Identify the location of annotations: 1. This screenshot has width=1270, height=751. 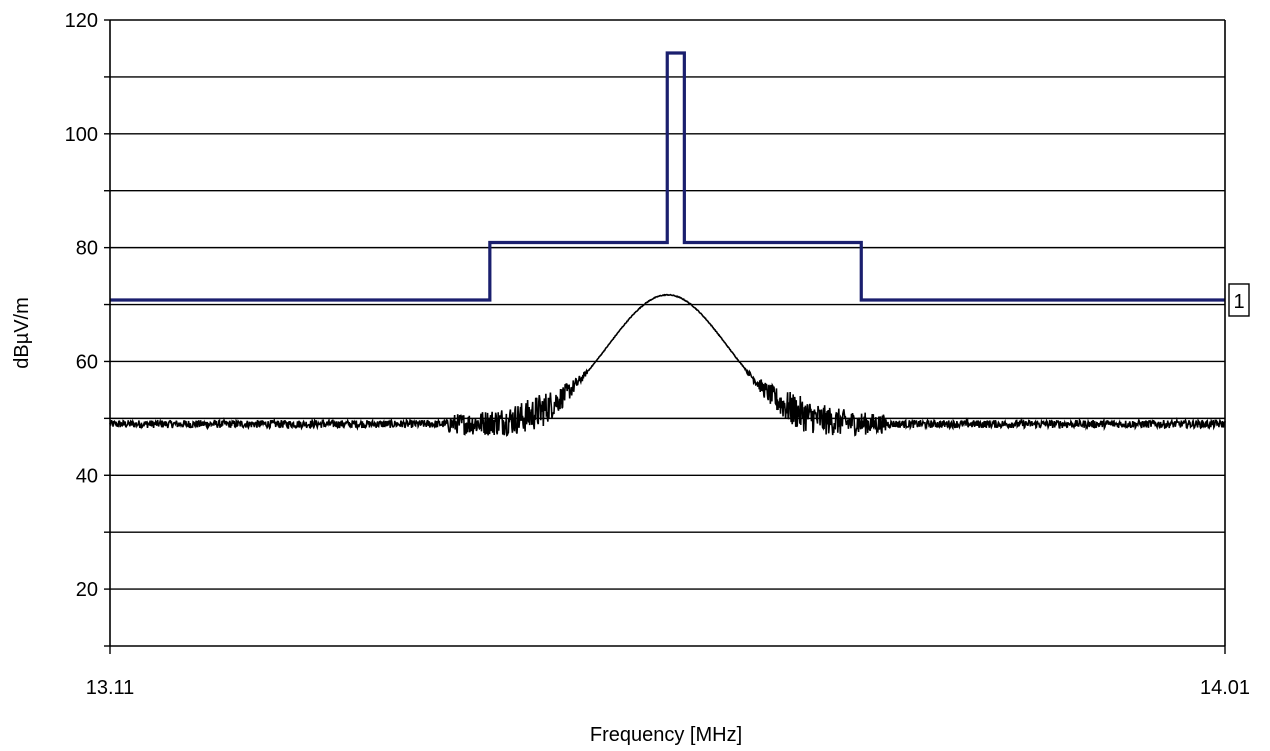
(1239, 300).